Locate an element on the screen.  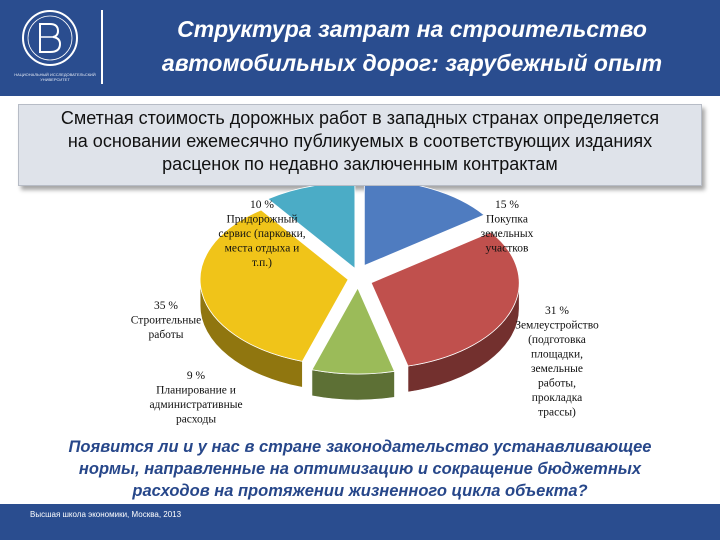
slice-percent: 35 % is located at coordinates (166, 306).